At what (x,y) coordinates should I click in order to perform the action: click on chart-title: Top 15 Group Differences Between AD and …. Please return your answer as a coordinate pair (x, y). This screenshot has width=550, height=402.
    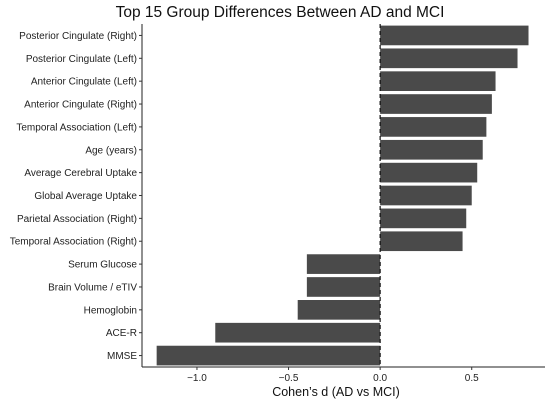
    Looking at the image, I should click on (280, 12).